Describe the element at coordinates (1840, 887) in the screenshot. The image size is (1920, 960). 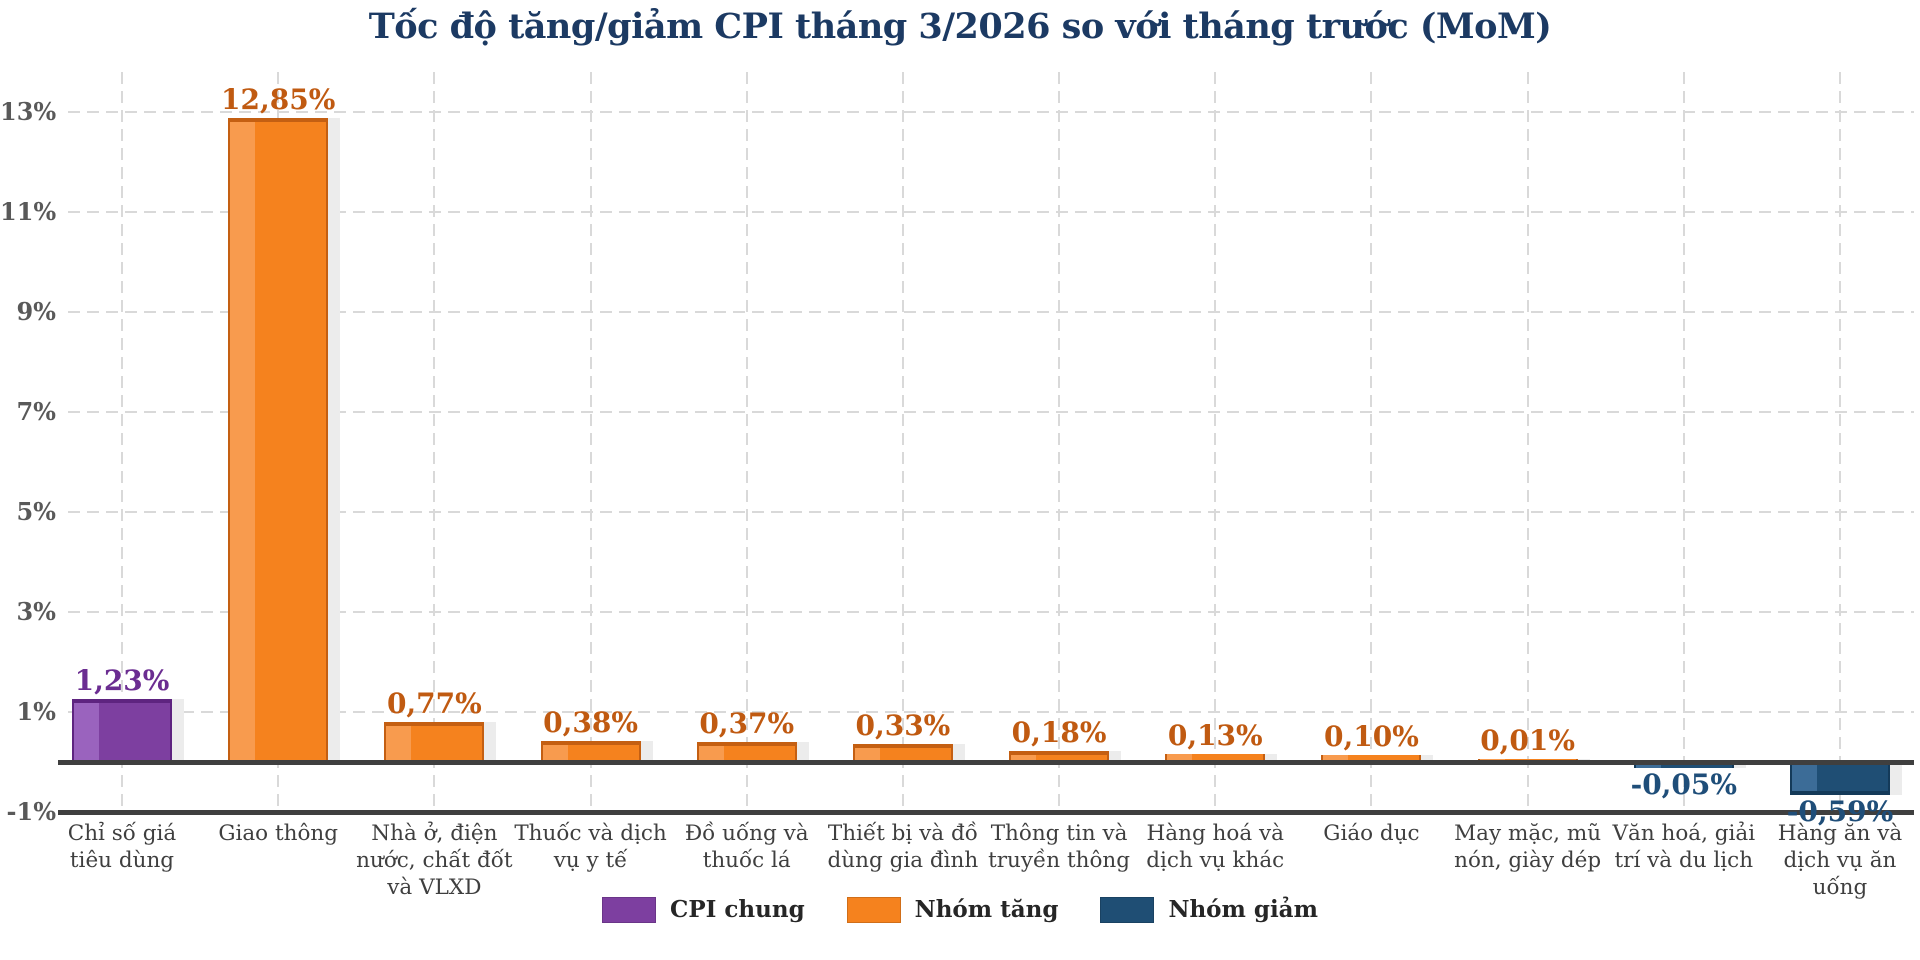
I see `category-label-line: uống` at that location.